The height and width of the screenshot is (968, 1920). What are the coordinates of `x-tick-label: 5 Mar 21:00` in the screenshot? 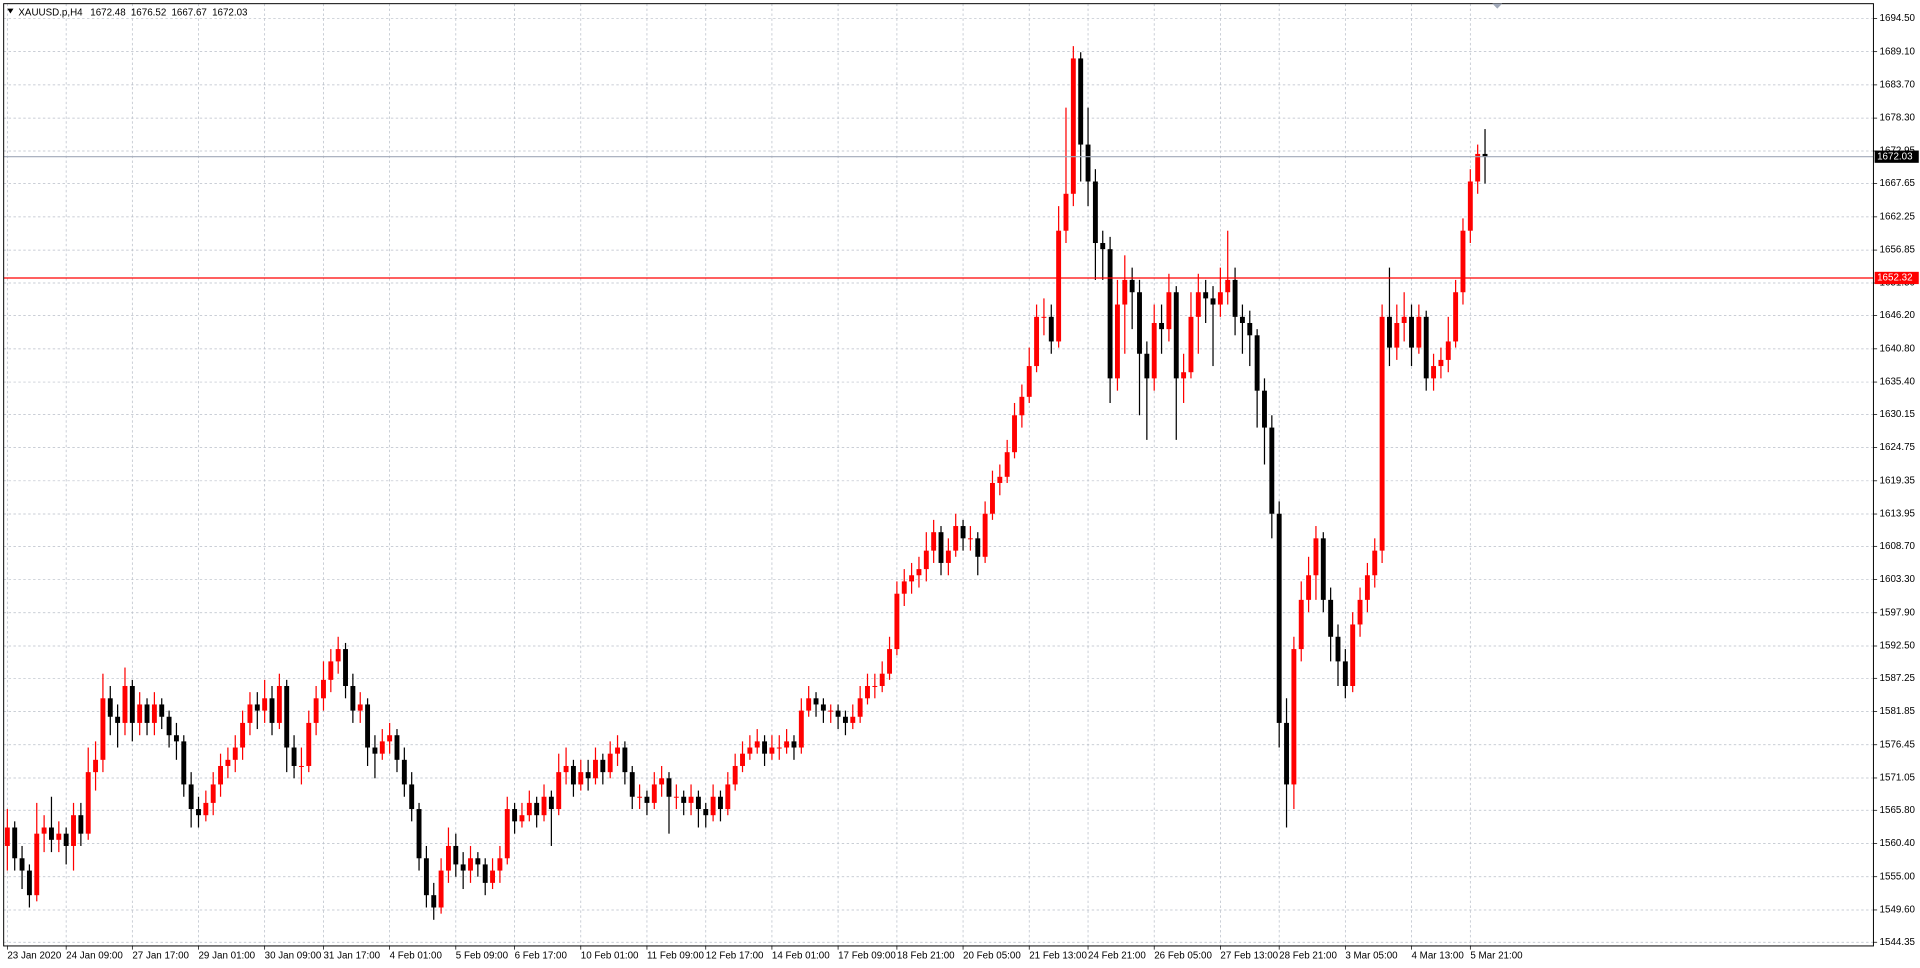 It's located at (1496, 955).